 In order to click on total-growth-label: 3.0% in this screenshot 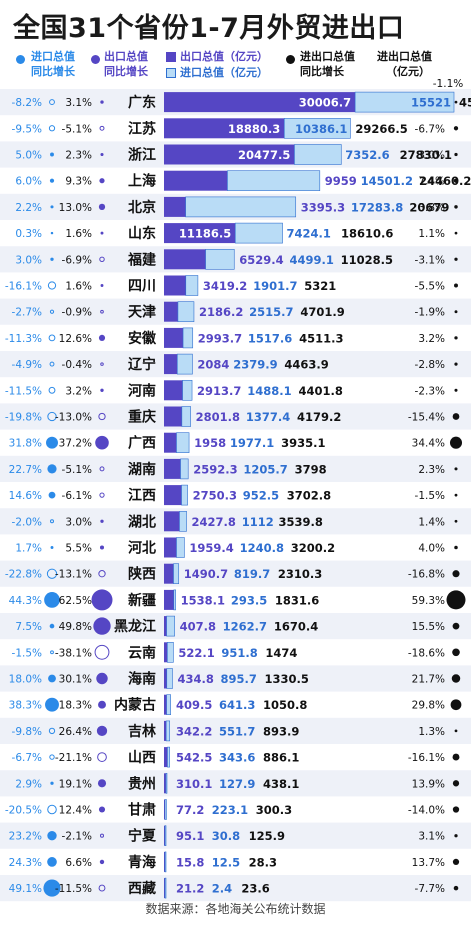, I will do `click(431, 156)`.